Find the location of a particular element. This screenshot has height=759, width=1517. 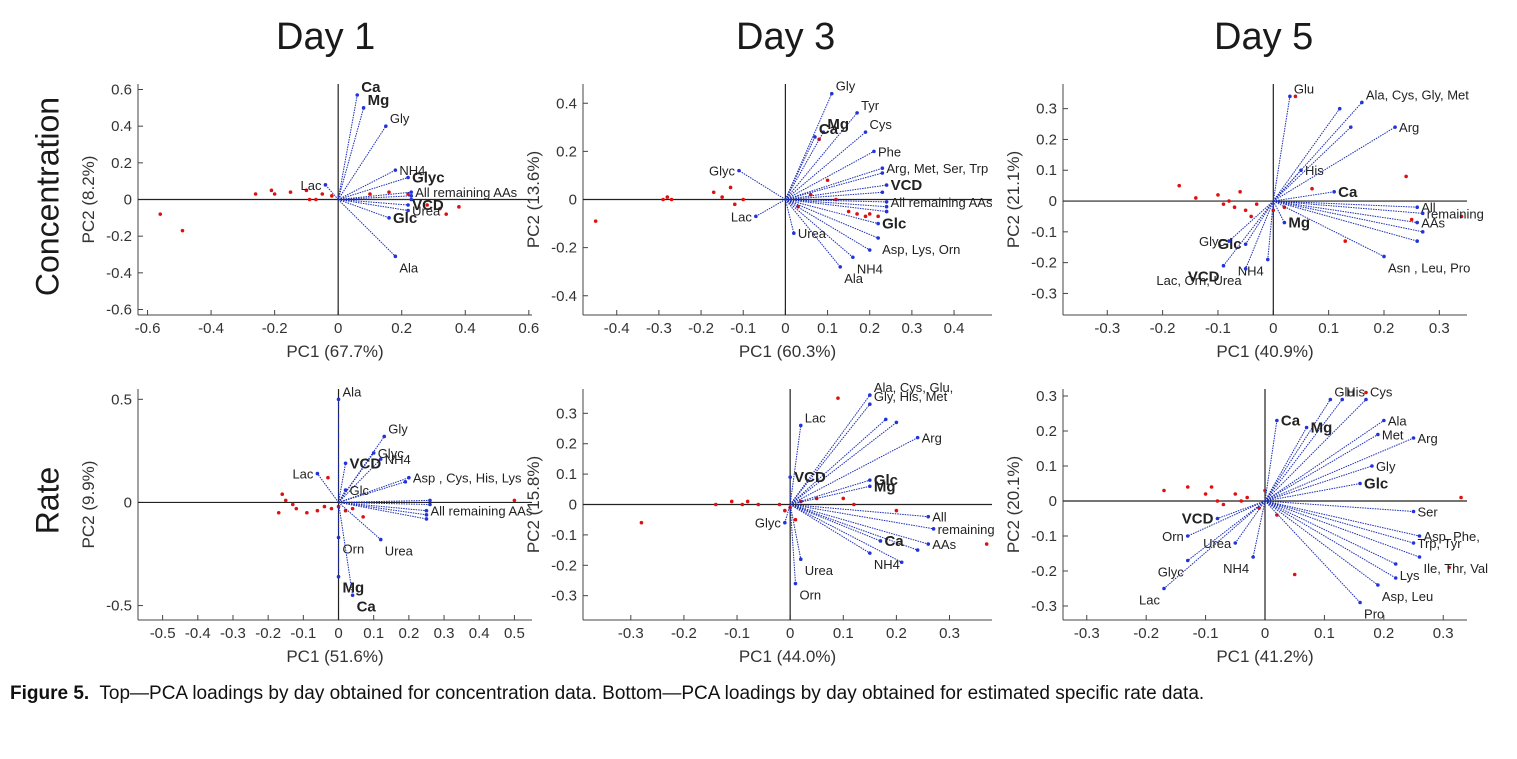

chart2-loading-label-9: AAs is located at coordinates (1433, 223).